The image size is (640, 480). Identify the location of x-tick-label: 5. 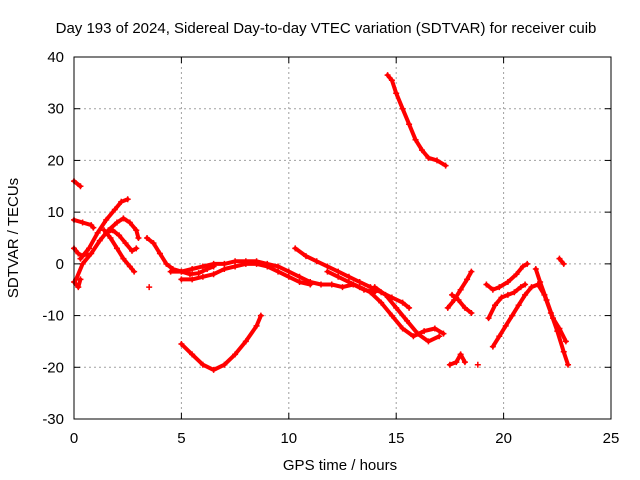
(181, 438).